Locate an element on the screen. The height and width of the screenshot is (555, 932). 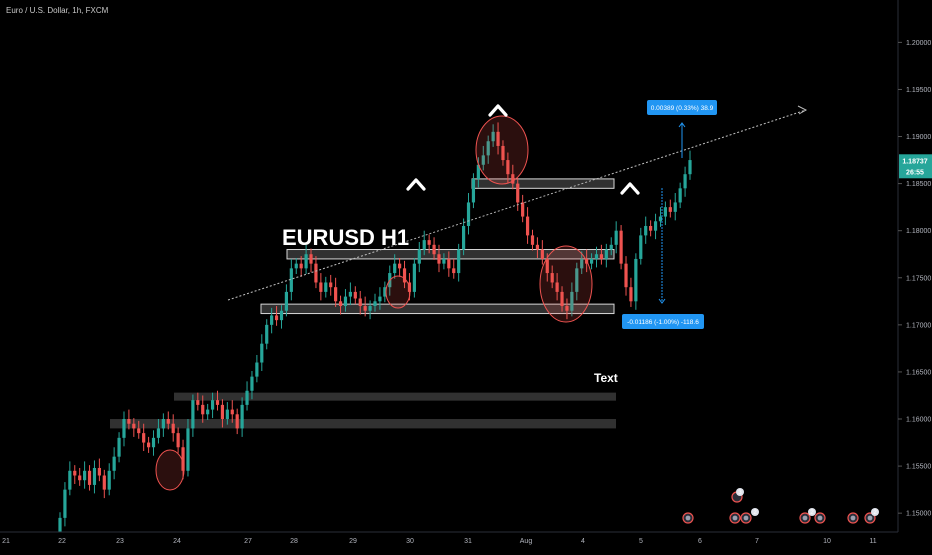
measure-down-box is located at coordinates (663, 321).